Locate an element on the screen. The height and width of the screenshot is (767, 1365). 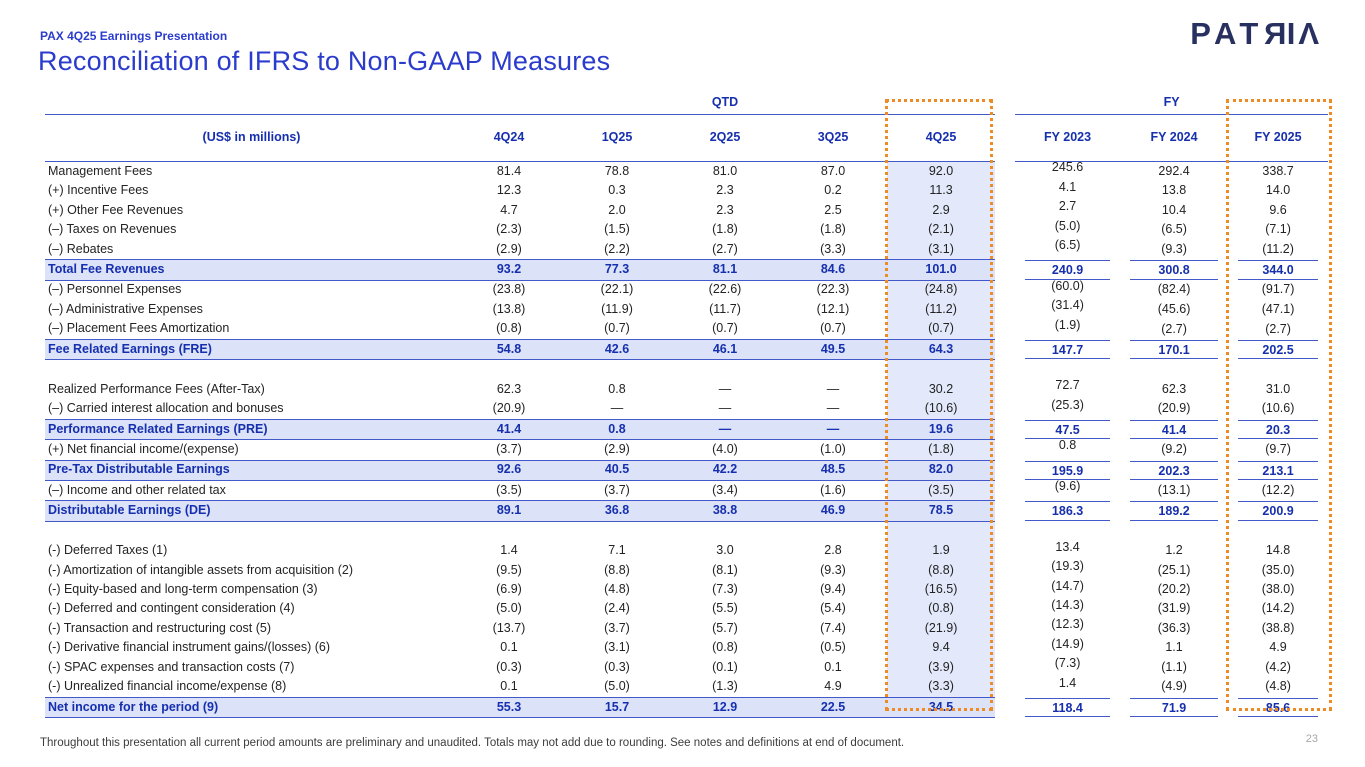
cell: 2.8 is located at coordinates (833, 550).